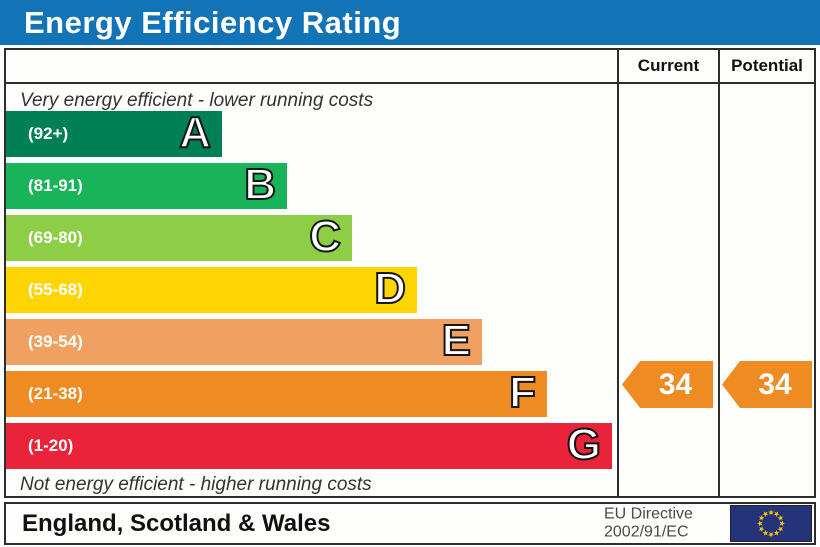 This screenshot has width=820, height=547. Describe the element at coordinates (51, 445) in the screenshot. I see `band-g-range: (1-20)` at that location.